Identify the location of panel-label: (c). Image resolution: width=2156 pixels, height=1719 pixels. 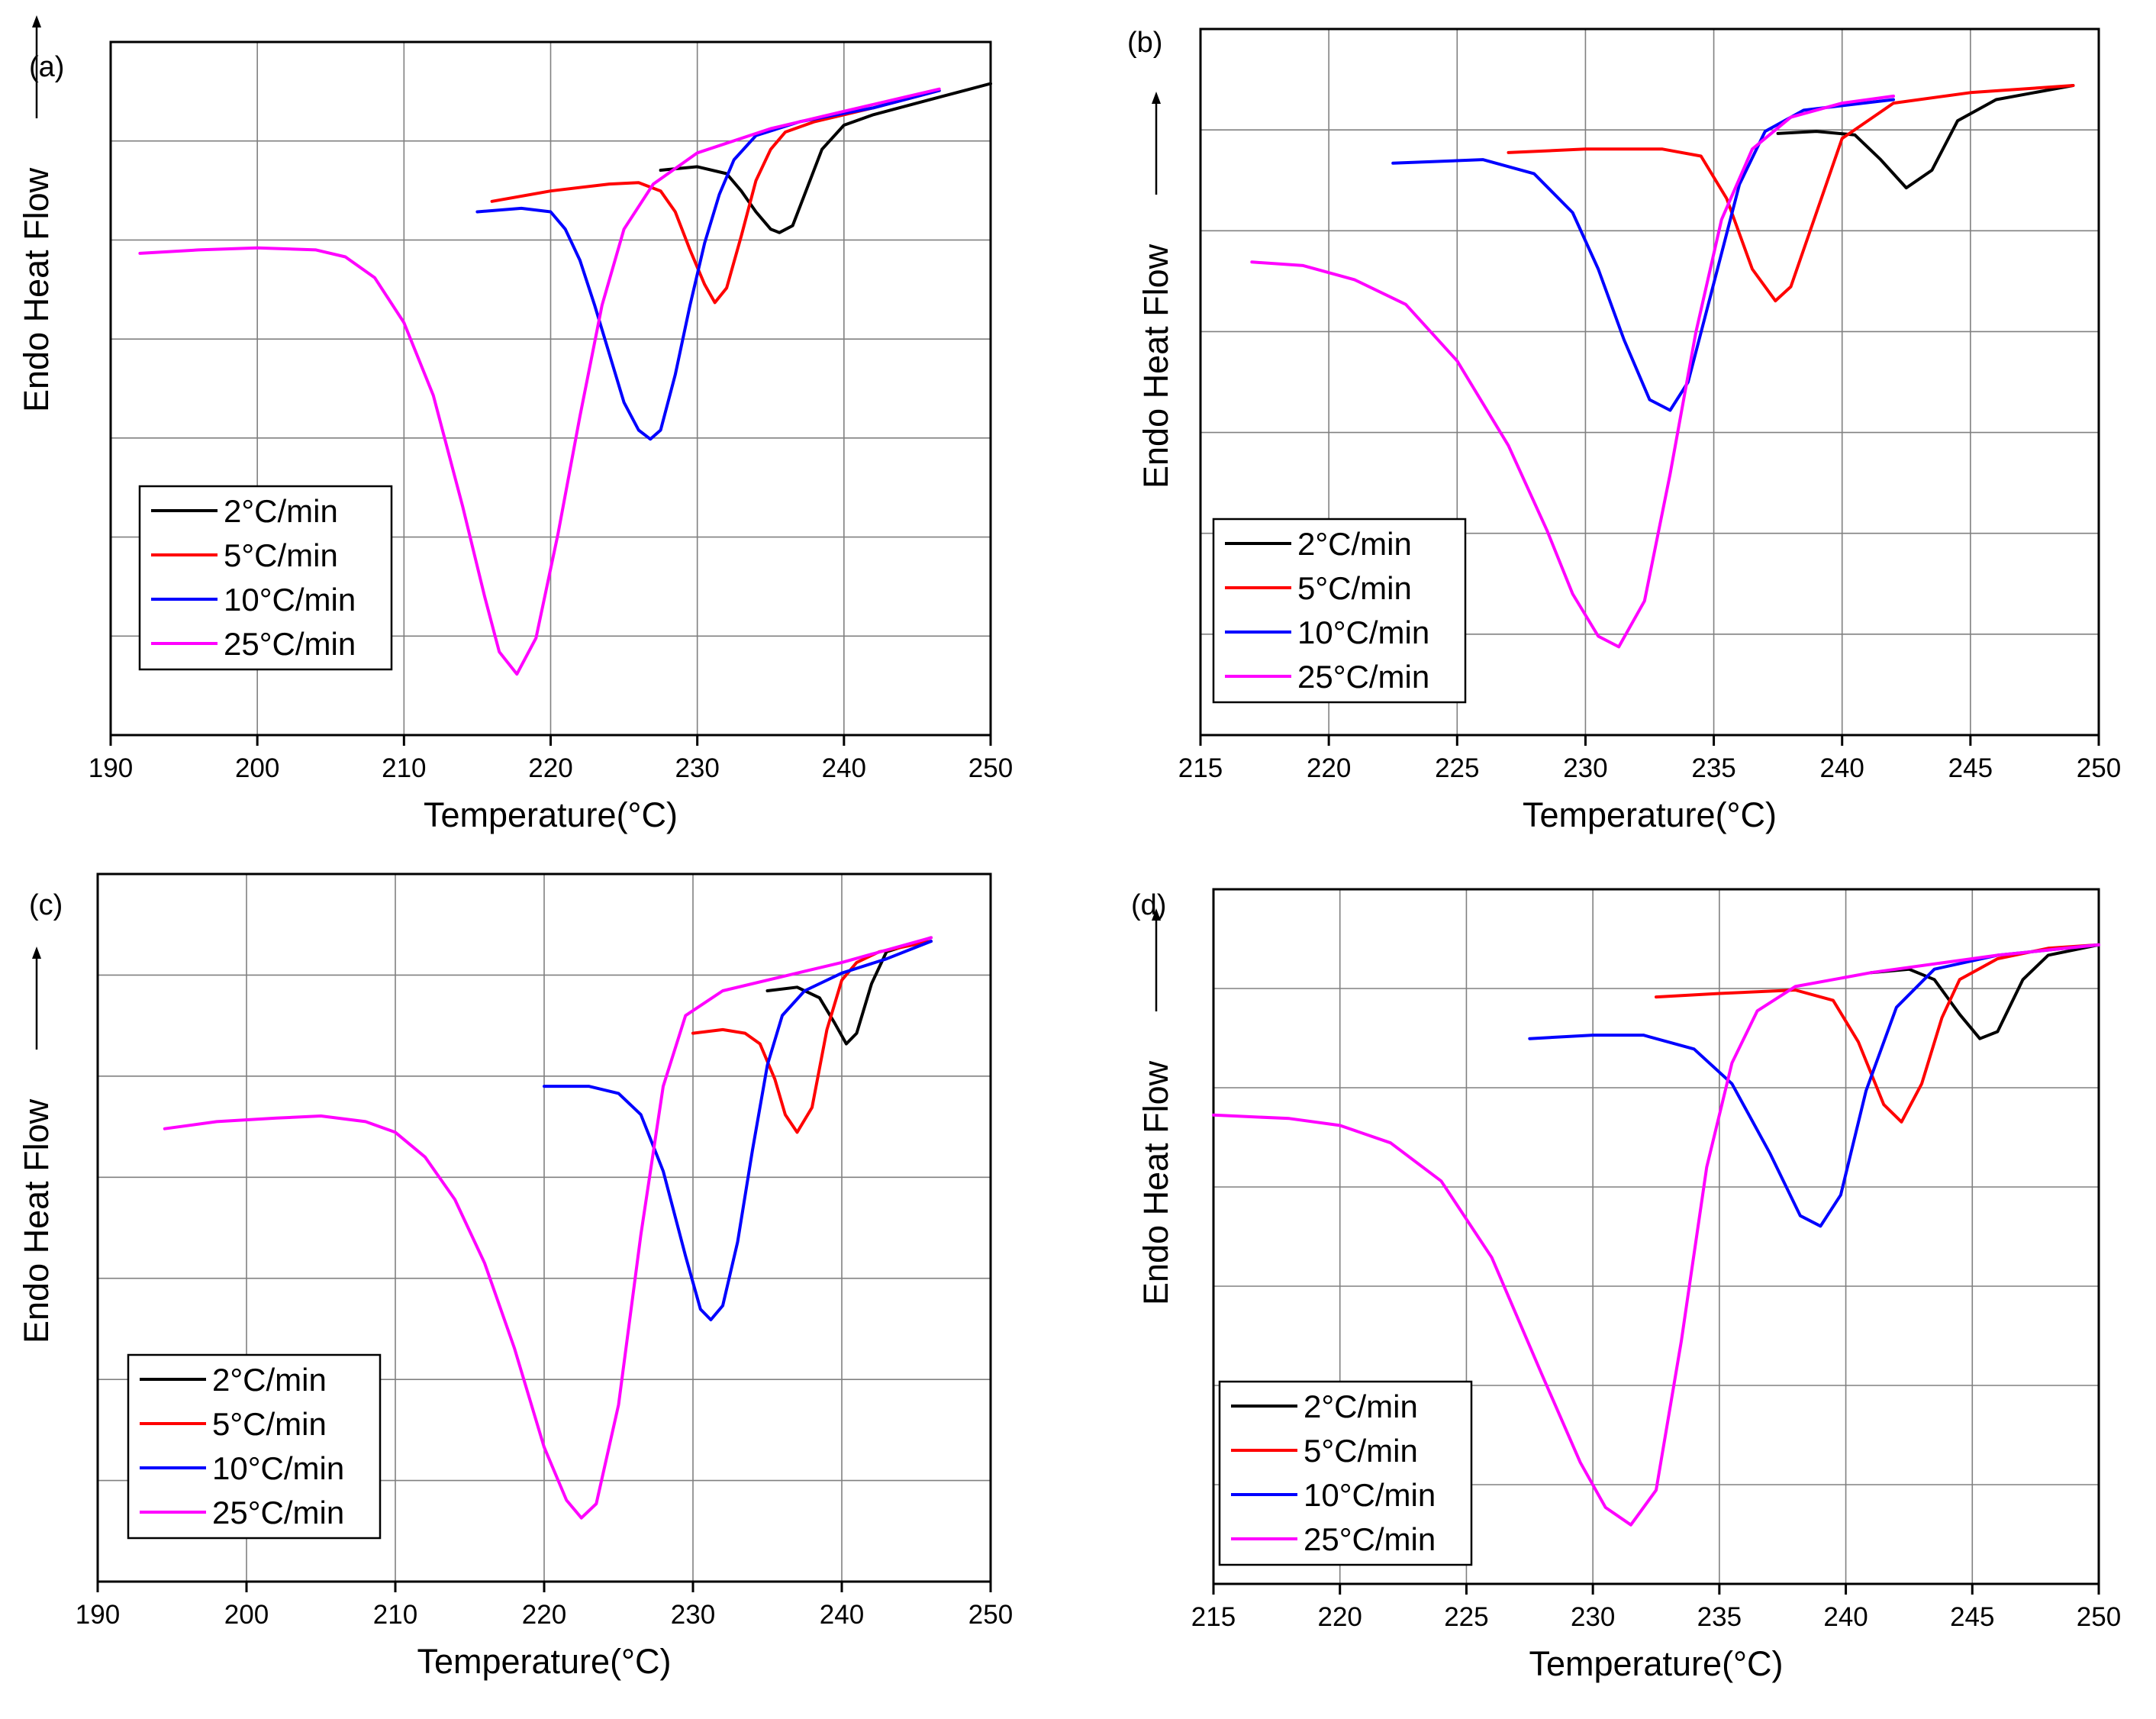
(46, 905).